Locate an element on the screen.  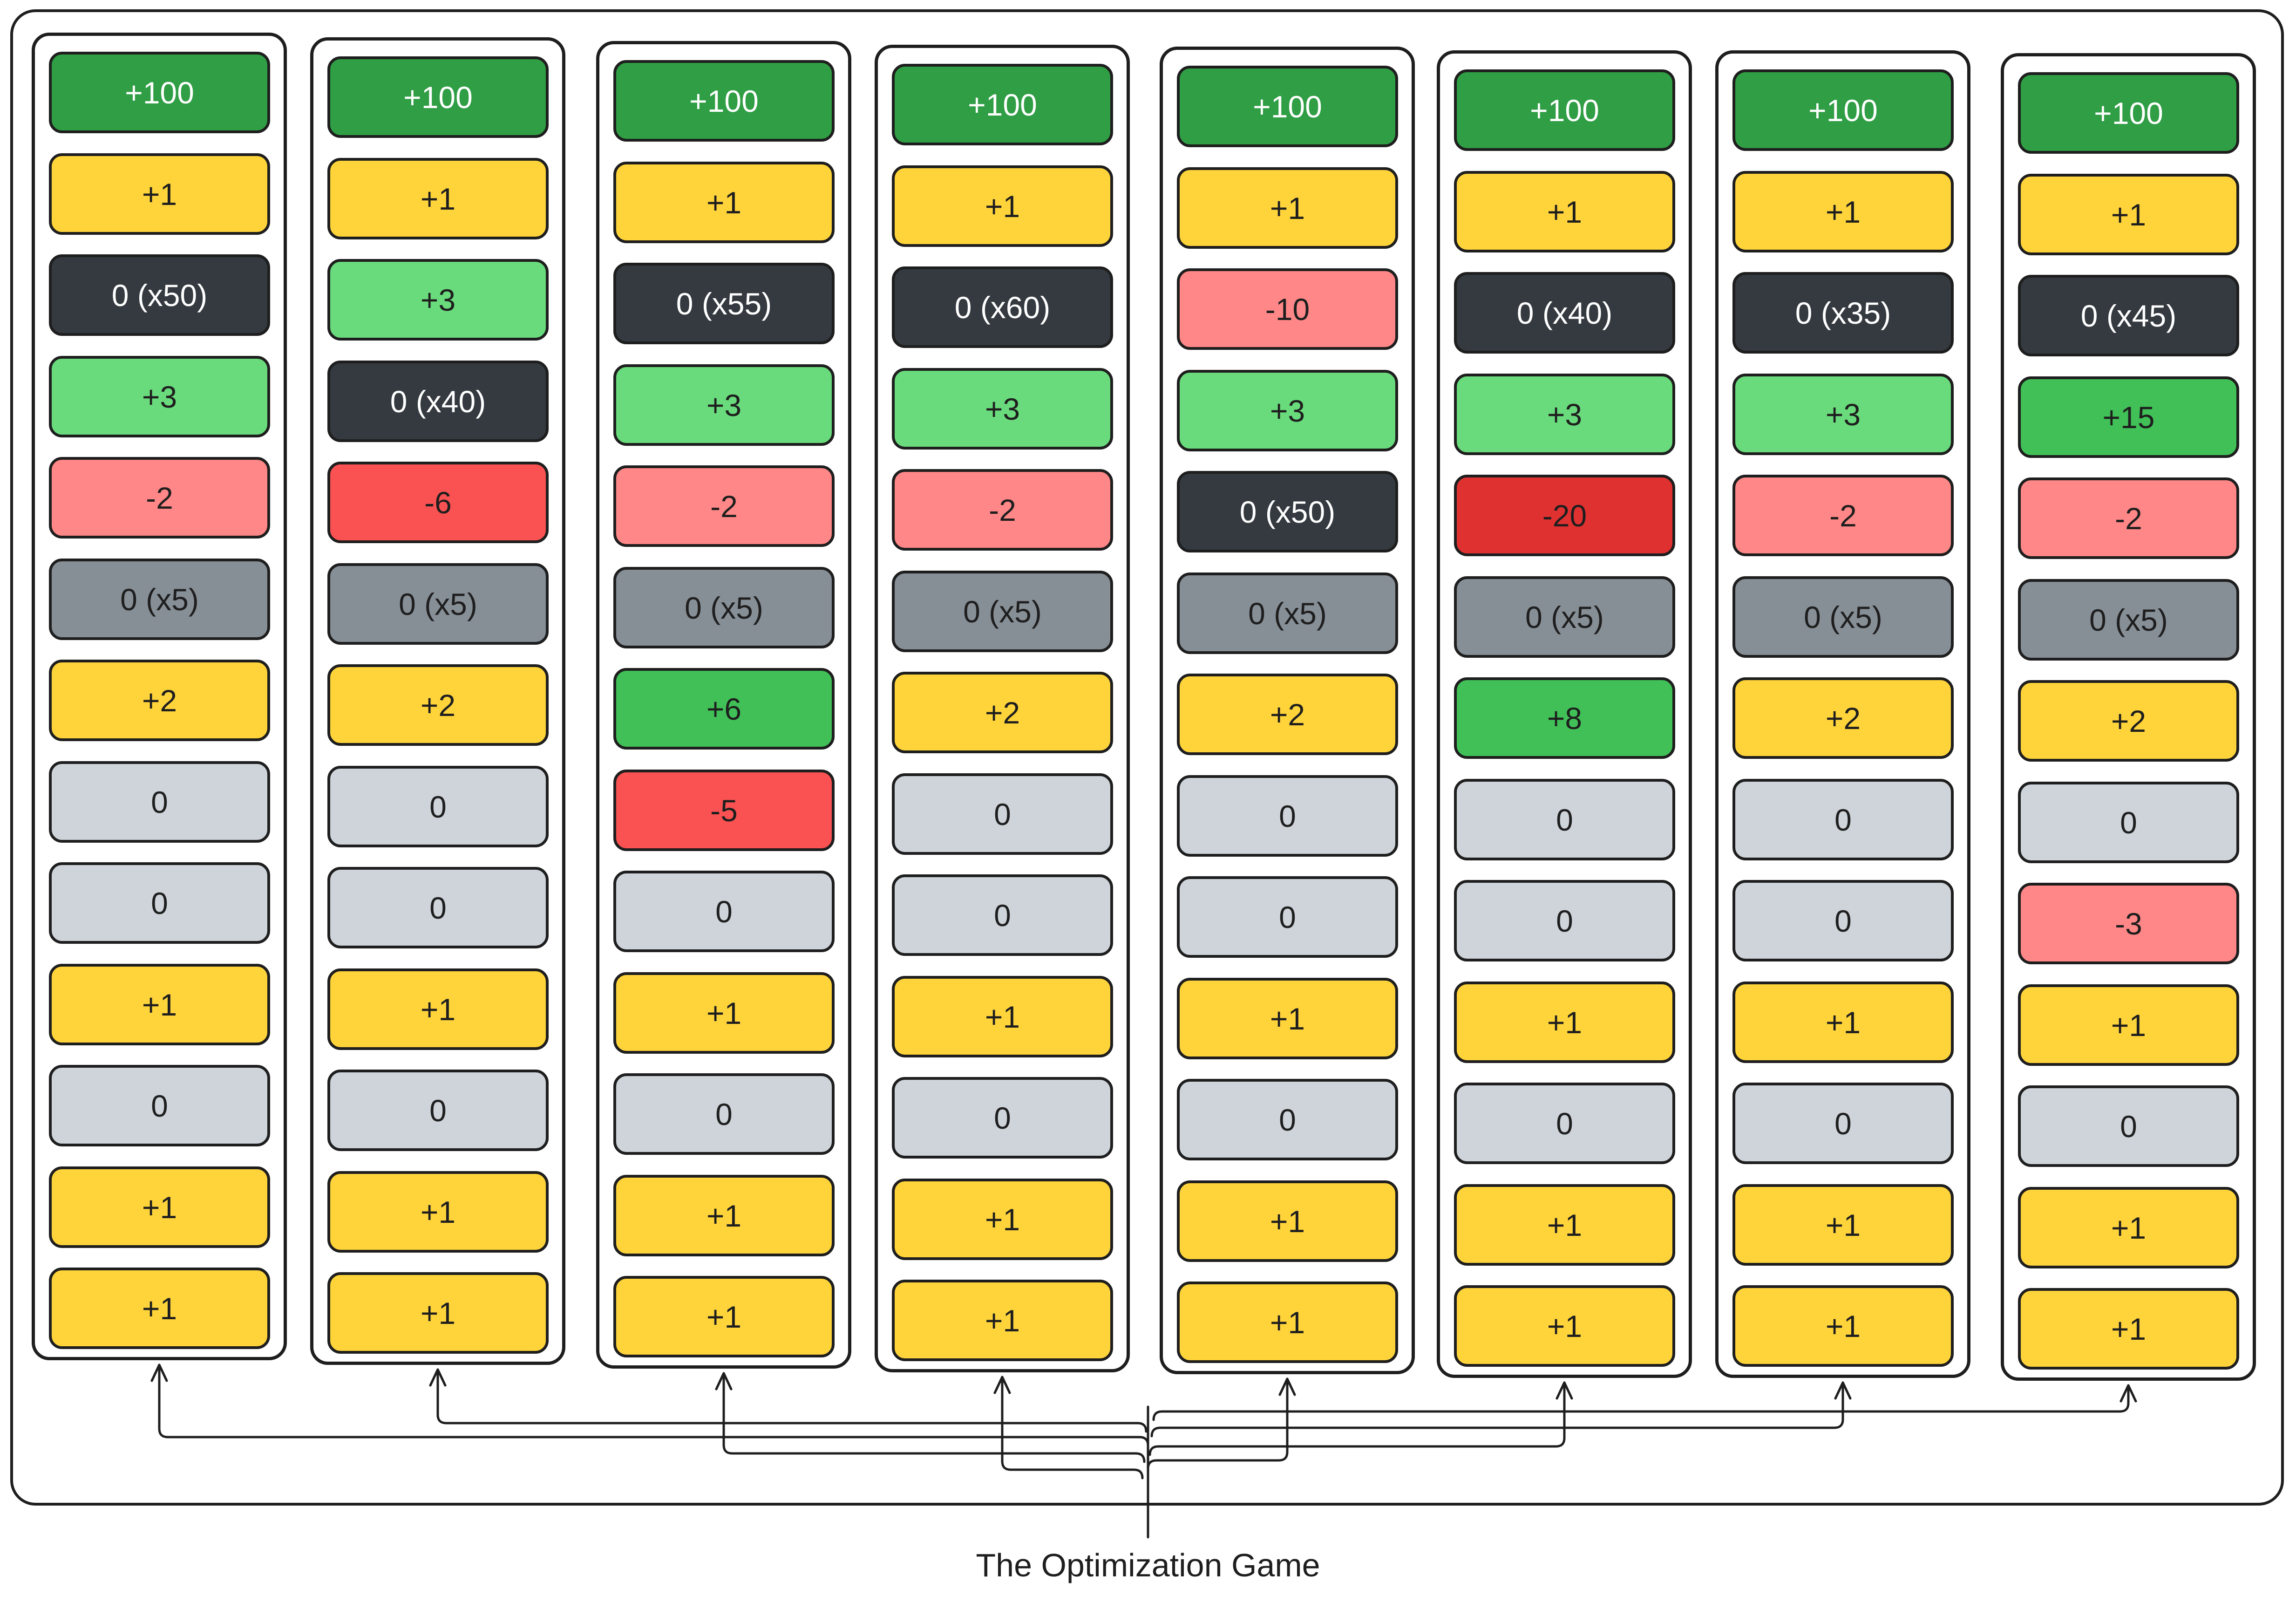
column-7: +100 +1 0 (x35) +3 -2 0 (x5) +2 0 0 +1 0 +1 +1 is located at coordinates (1842, 714).